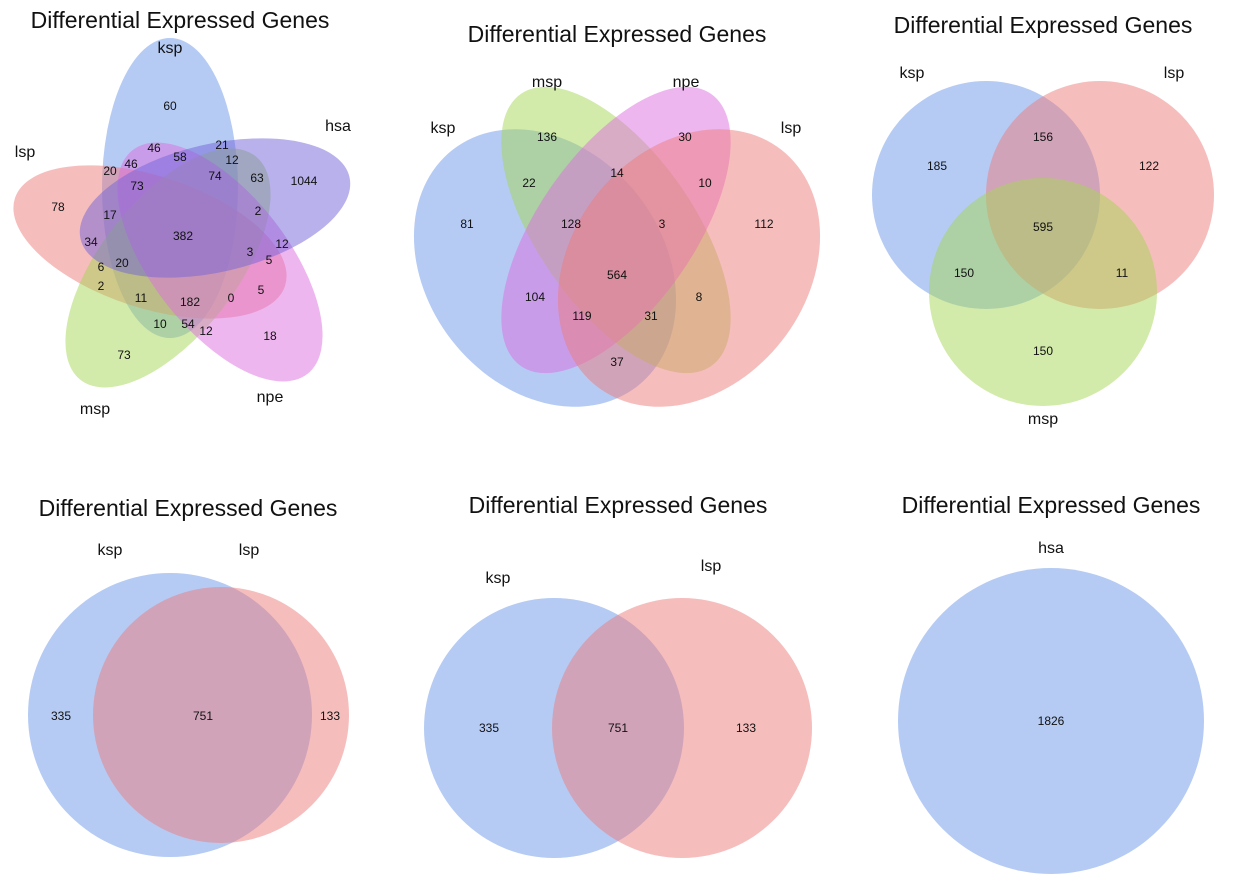 The width and height of the screenshot is (1240, 891). What do you see at coordinates (763, 224) in the screenshot?
I see `region-count: 112` at bounding box center [763, 224].